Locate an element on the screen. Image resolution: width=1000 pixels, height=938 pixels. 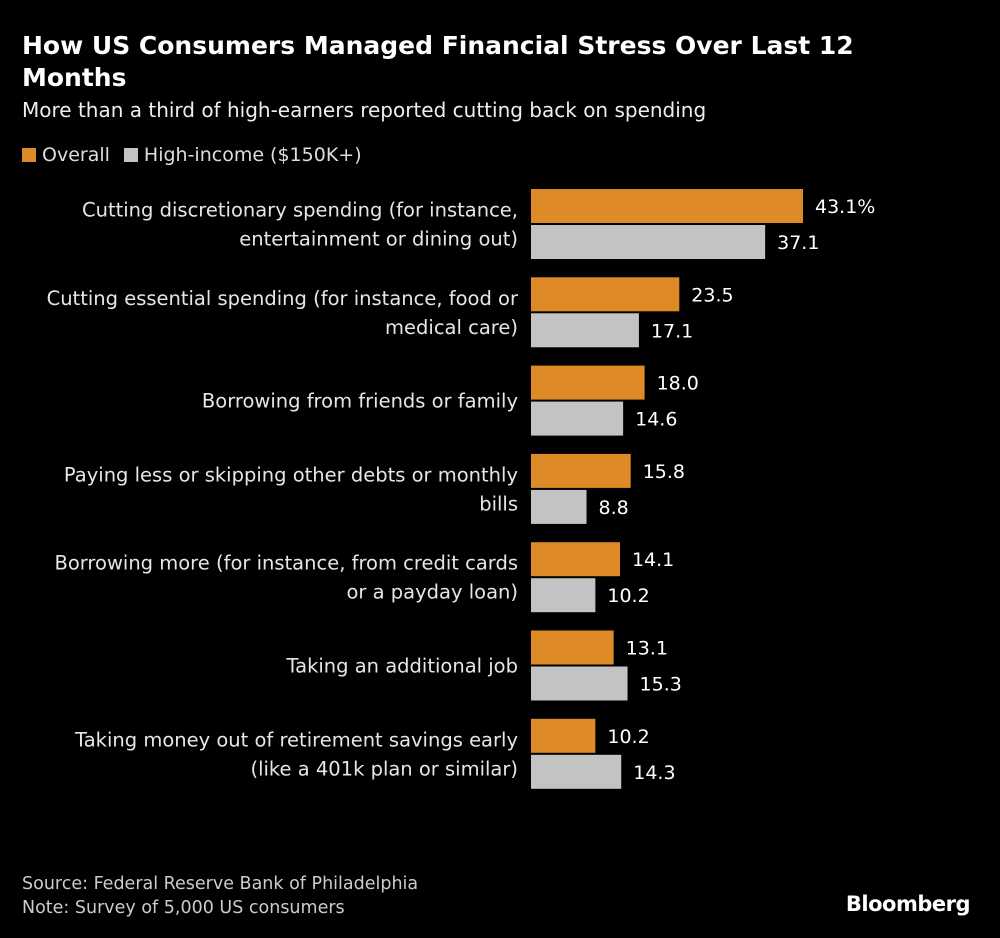
category-label: or a payday loan) is located at coordinates (433, 592).